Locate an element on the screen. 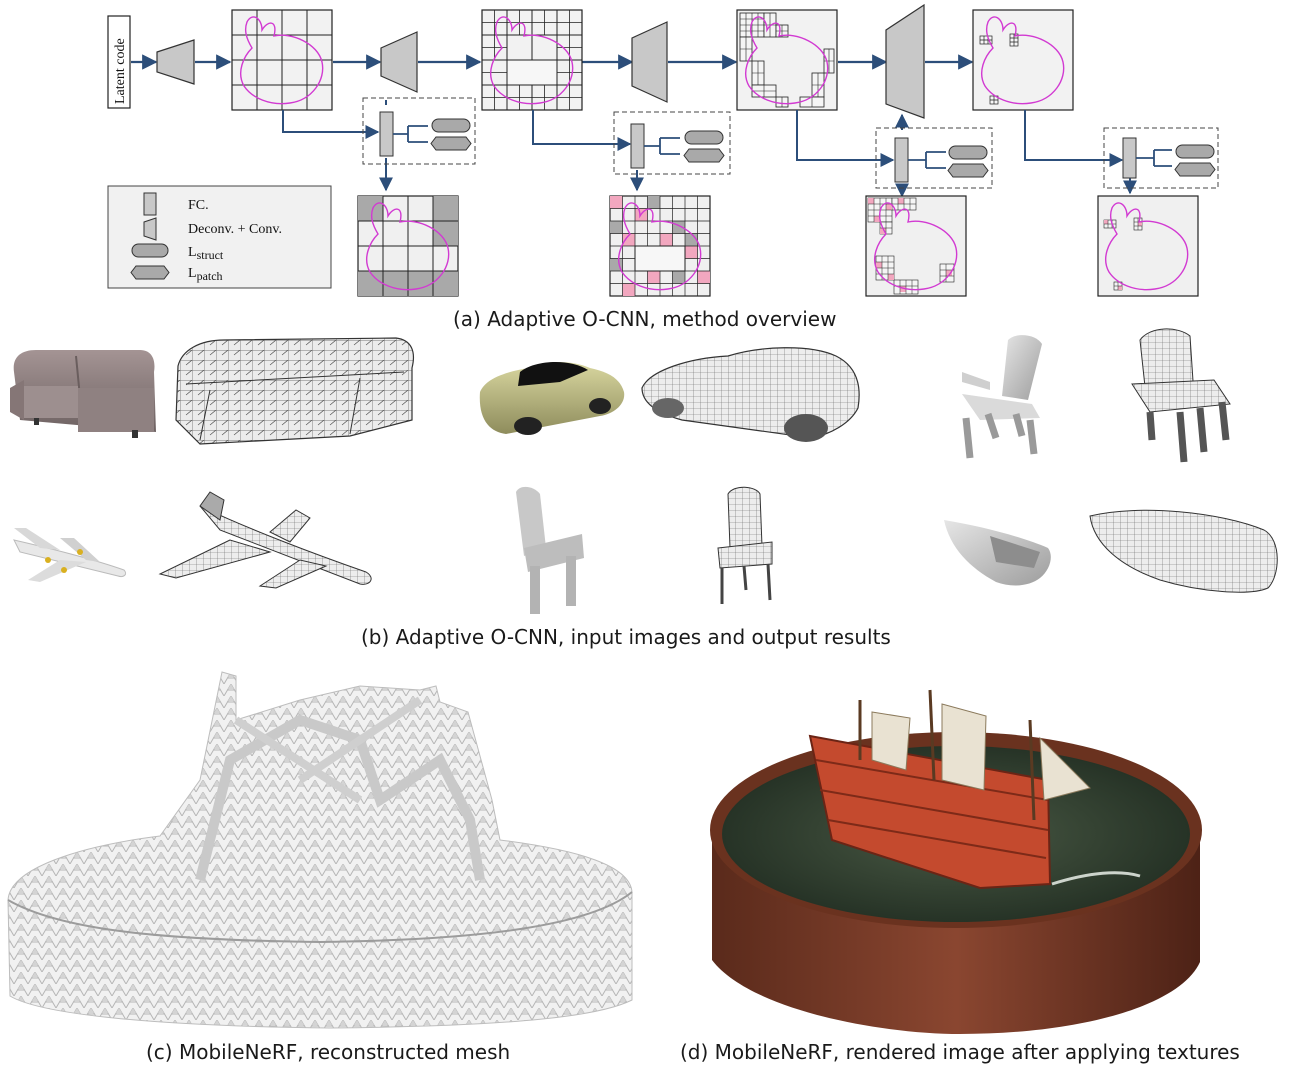 This screenshot has height=1071, width=1296. loss-modules is located at coordinates (790, 143).